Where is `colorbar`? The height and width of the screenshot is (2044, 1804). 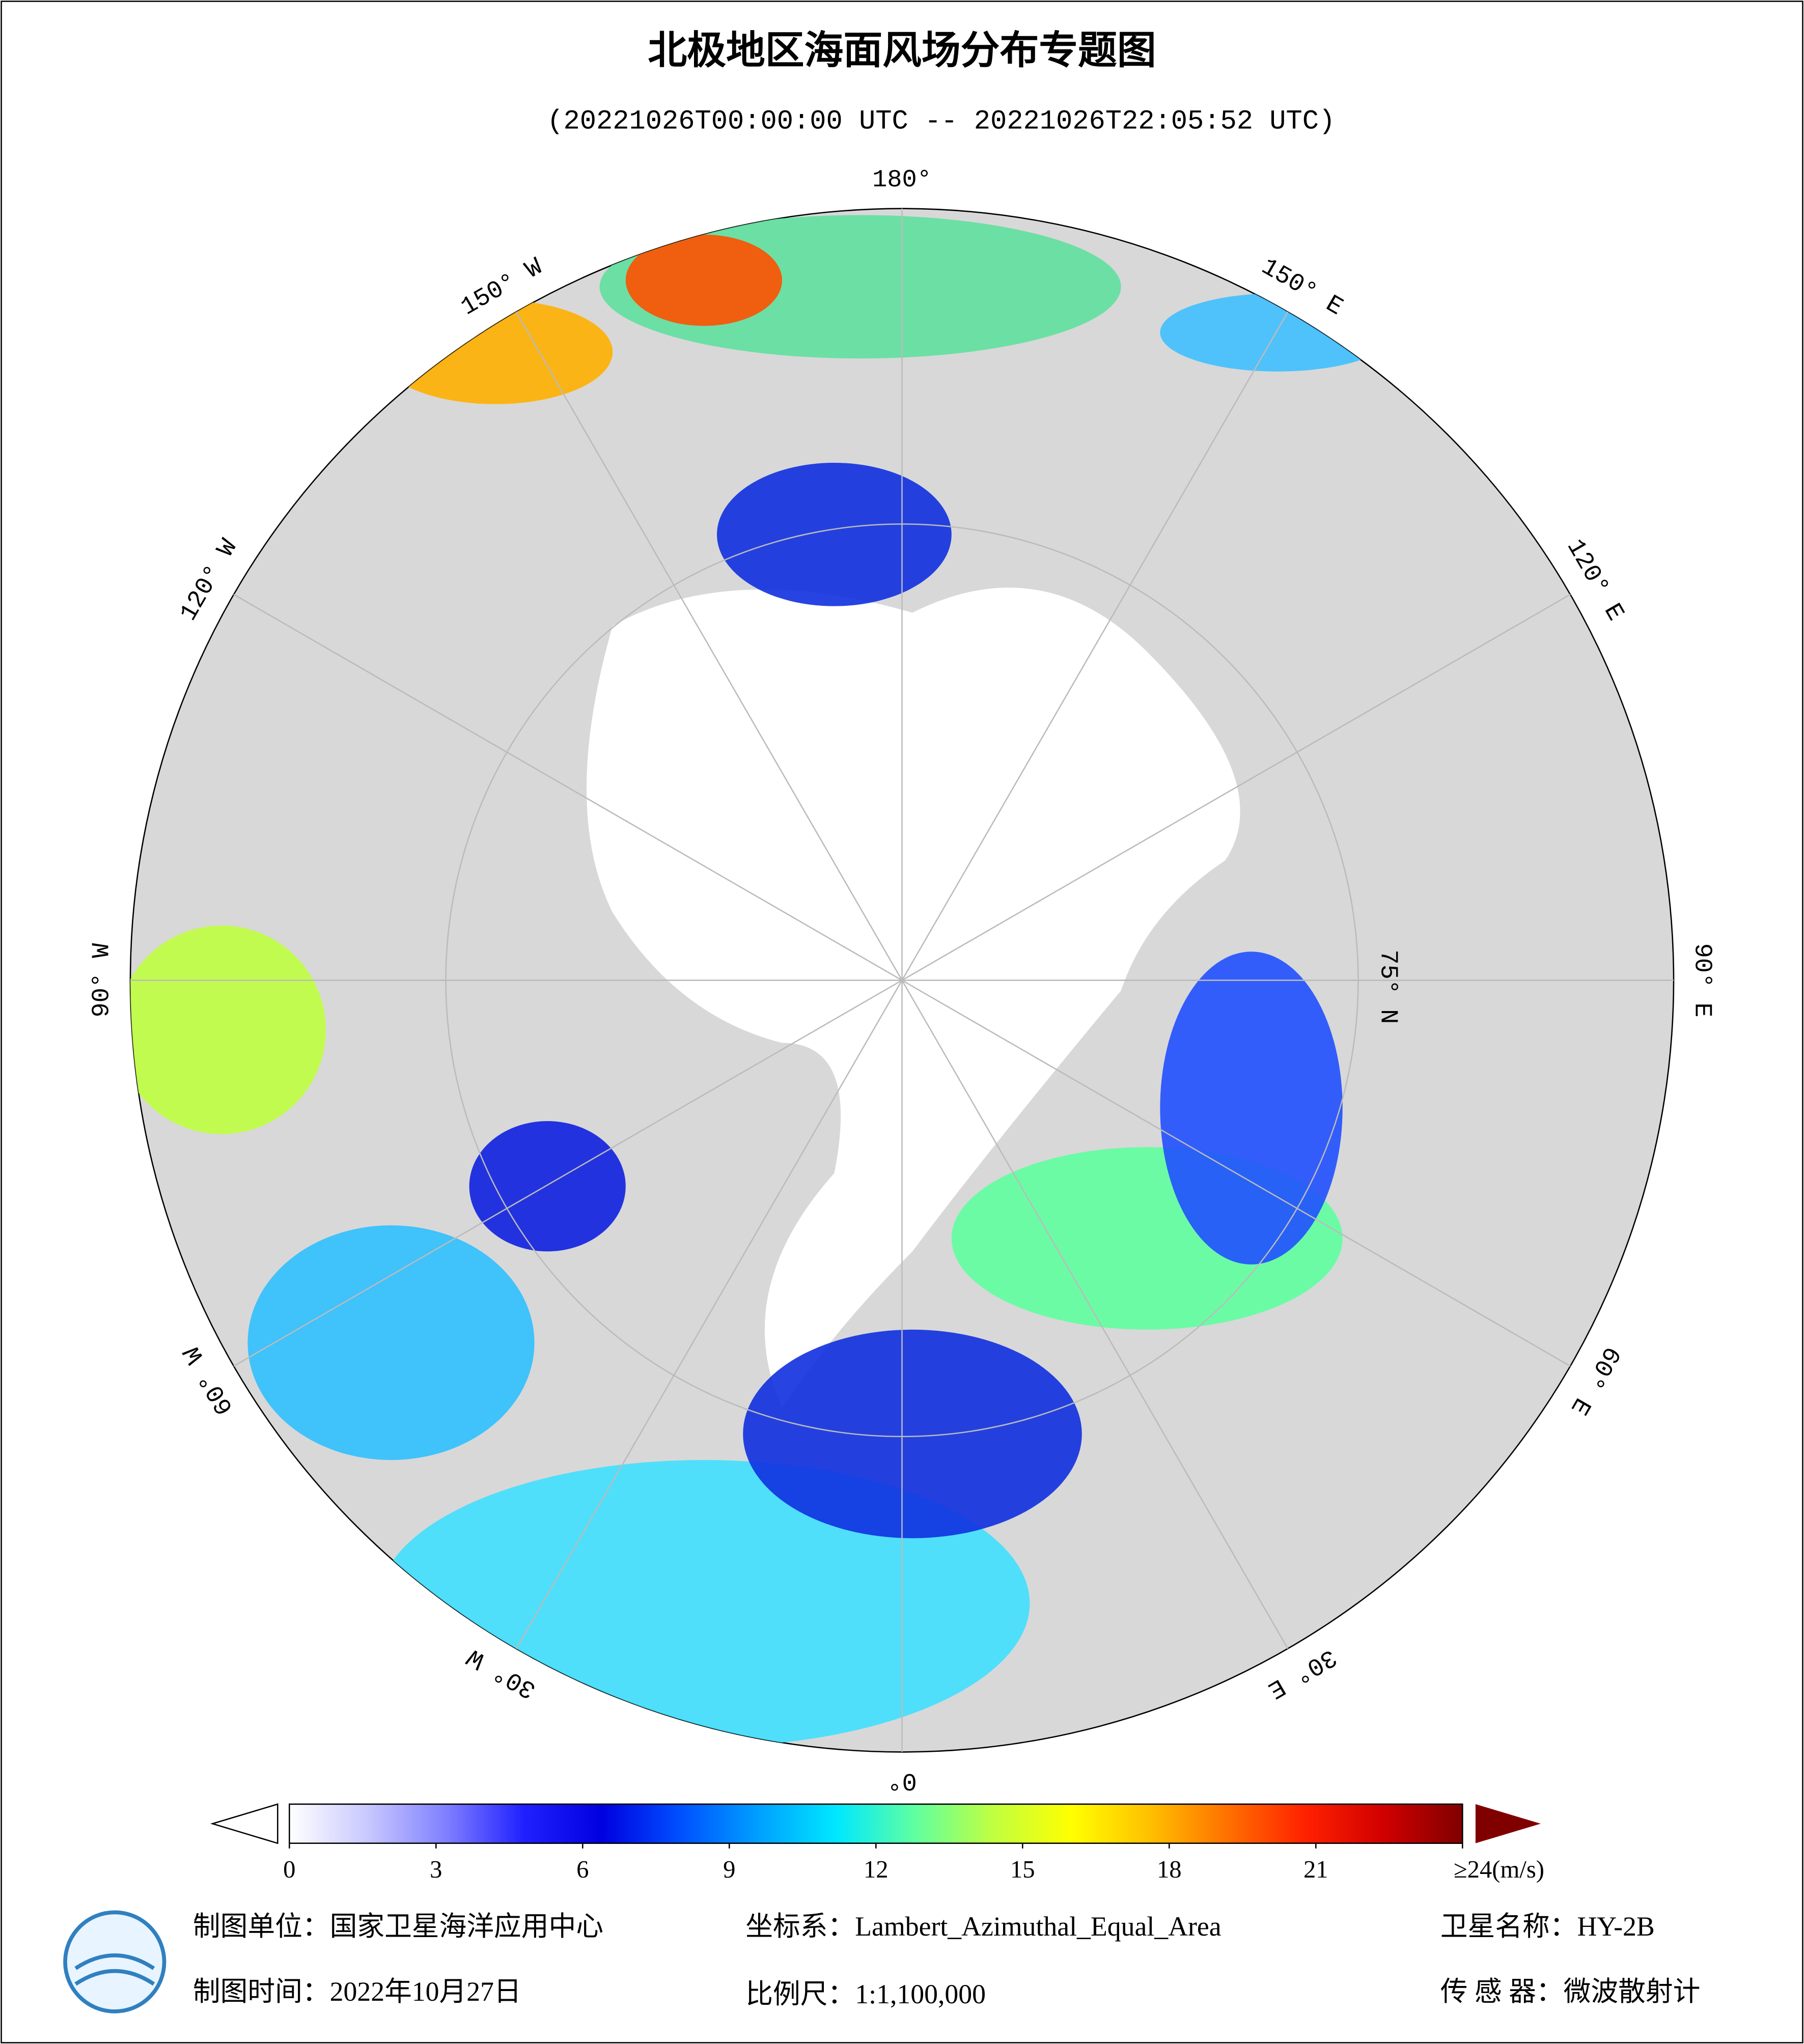 colorbar is located at coordinates (876, 1823).